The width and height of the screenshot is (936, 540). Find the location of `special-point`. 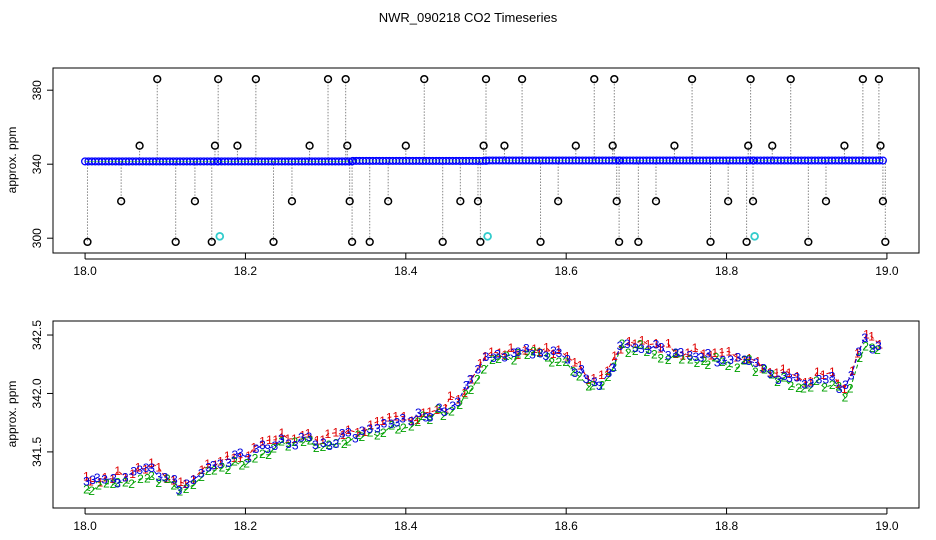

special-point is located at coordinates (220, 236).